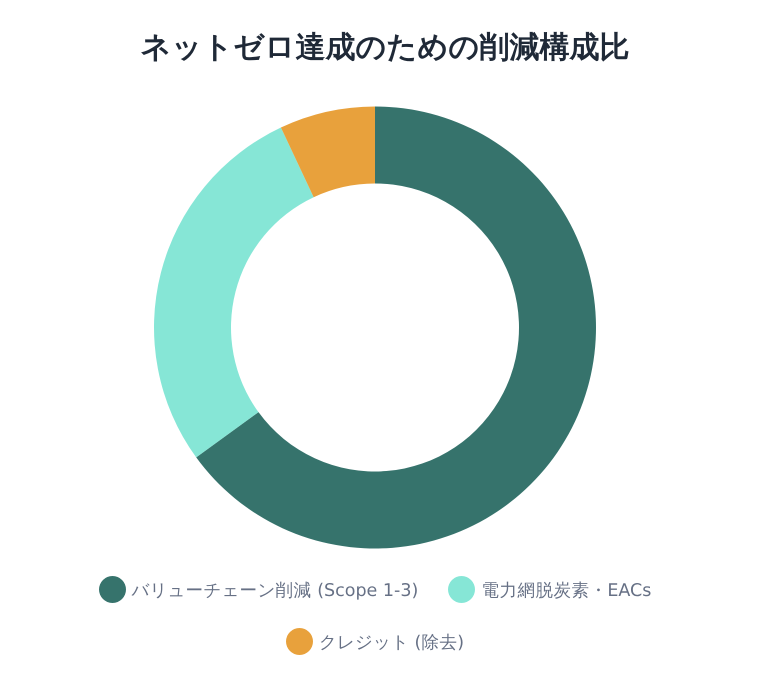 The width and height of the screenshot is (770, 676). Describe the element at coordinates (385, 47) in the screenshot. I see `chart-title: ネットゼロ達成のための削減構成比` at that location.